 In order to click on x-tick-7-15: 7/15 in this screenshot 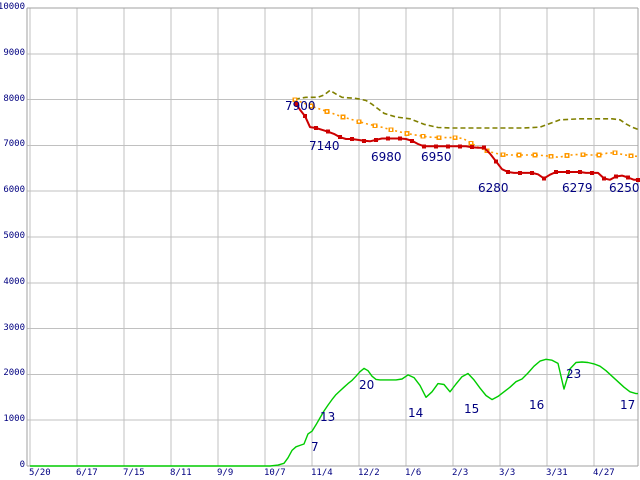, I will do `click(134, 473)`.